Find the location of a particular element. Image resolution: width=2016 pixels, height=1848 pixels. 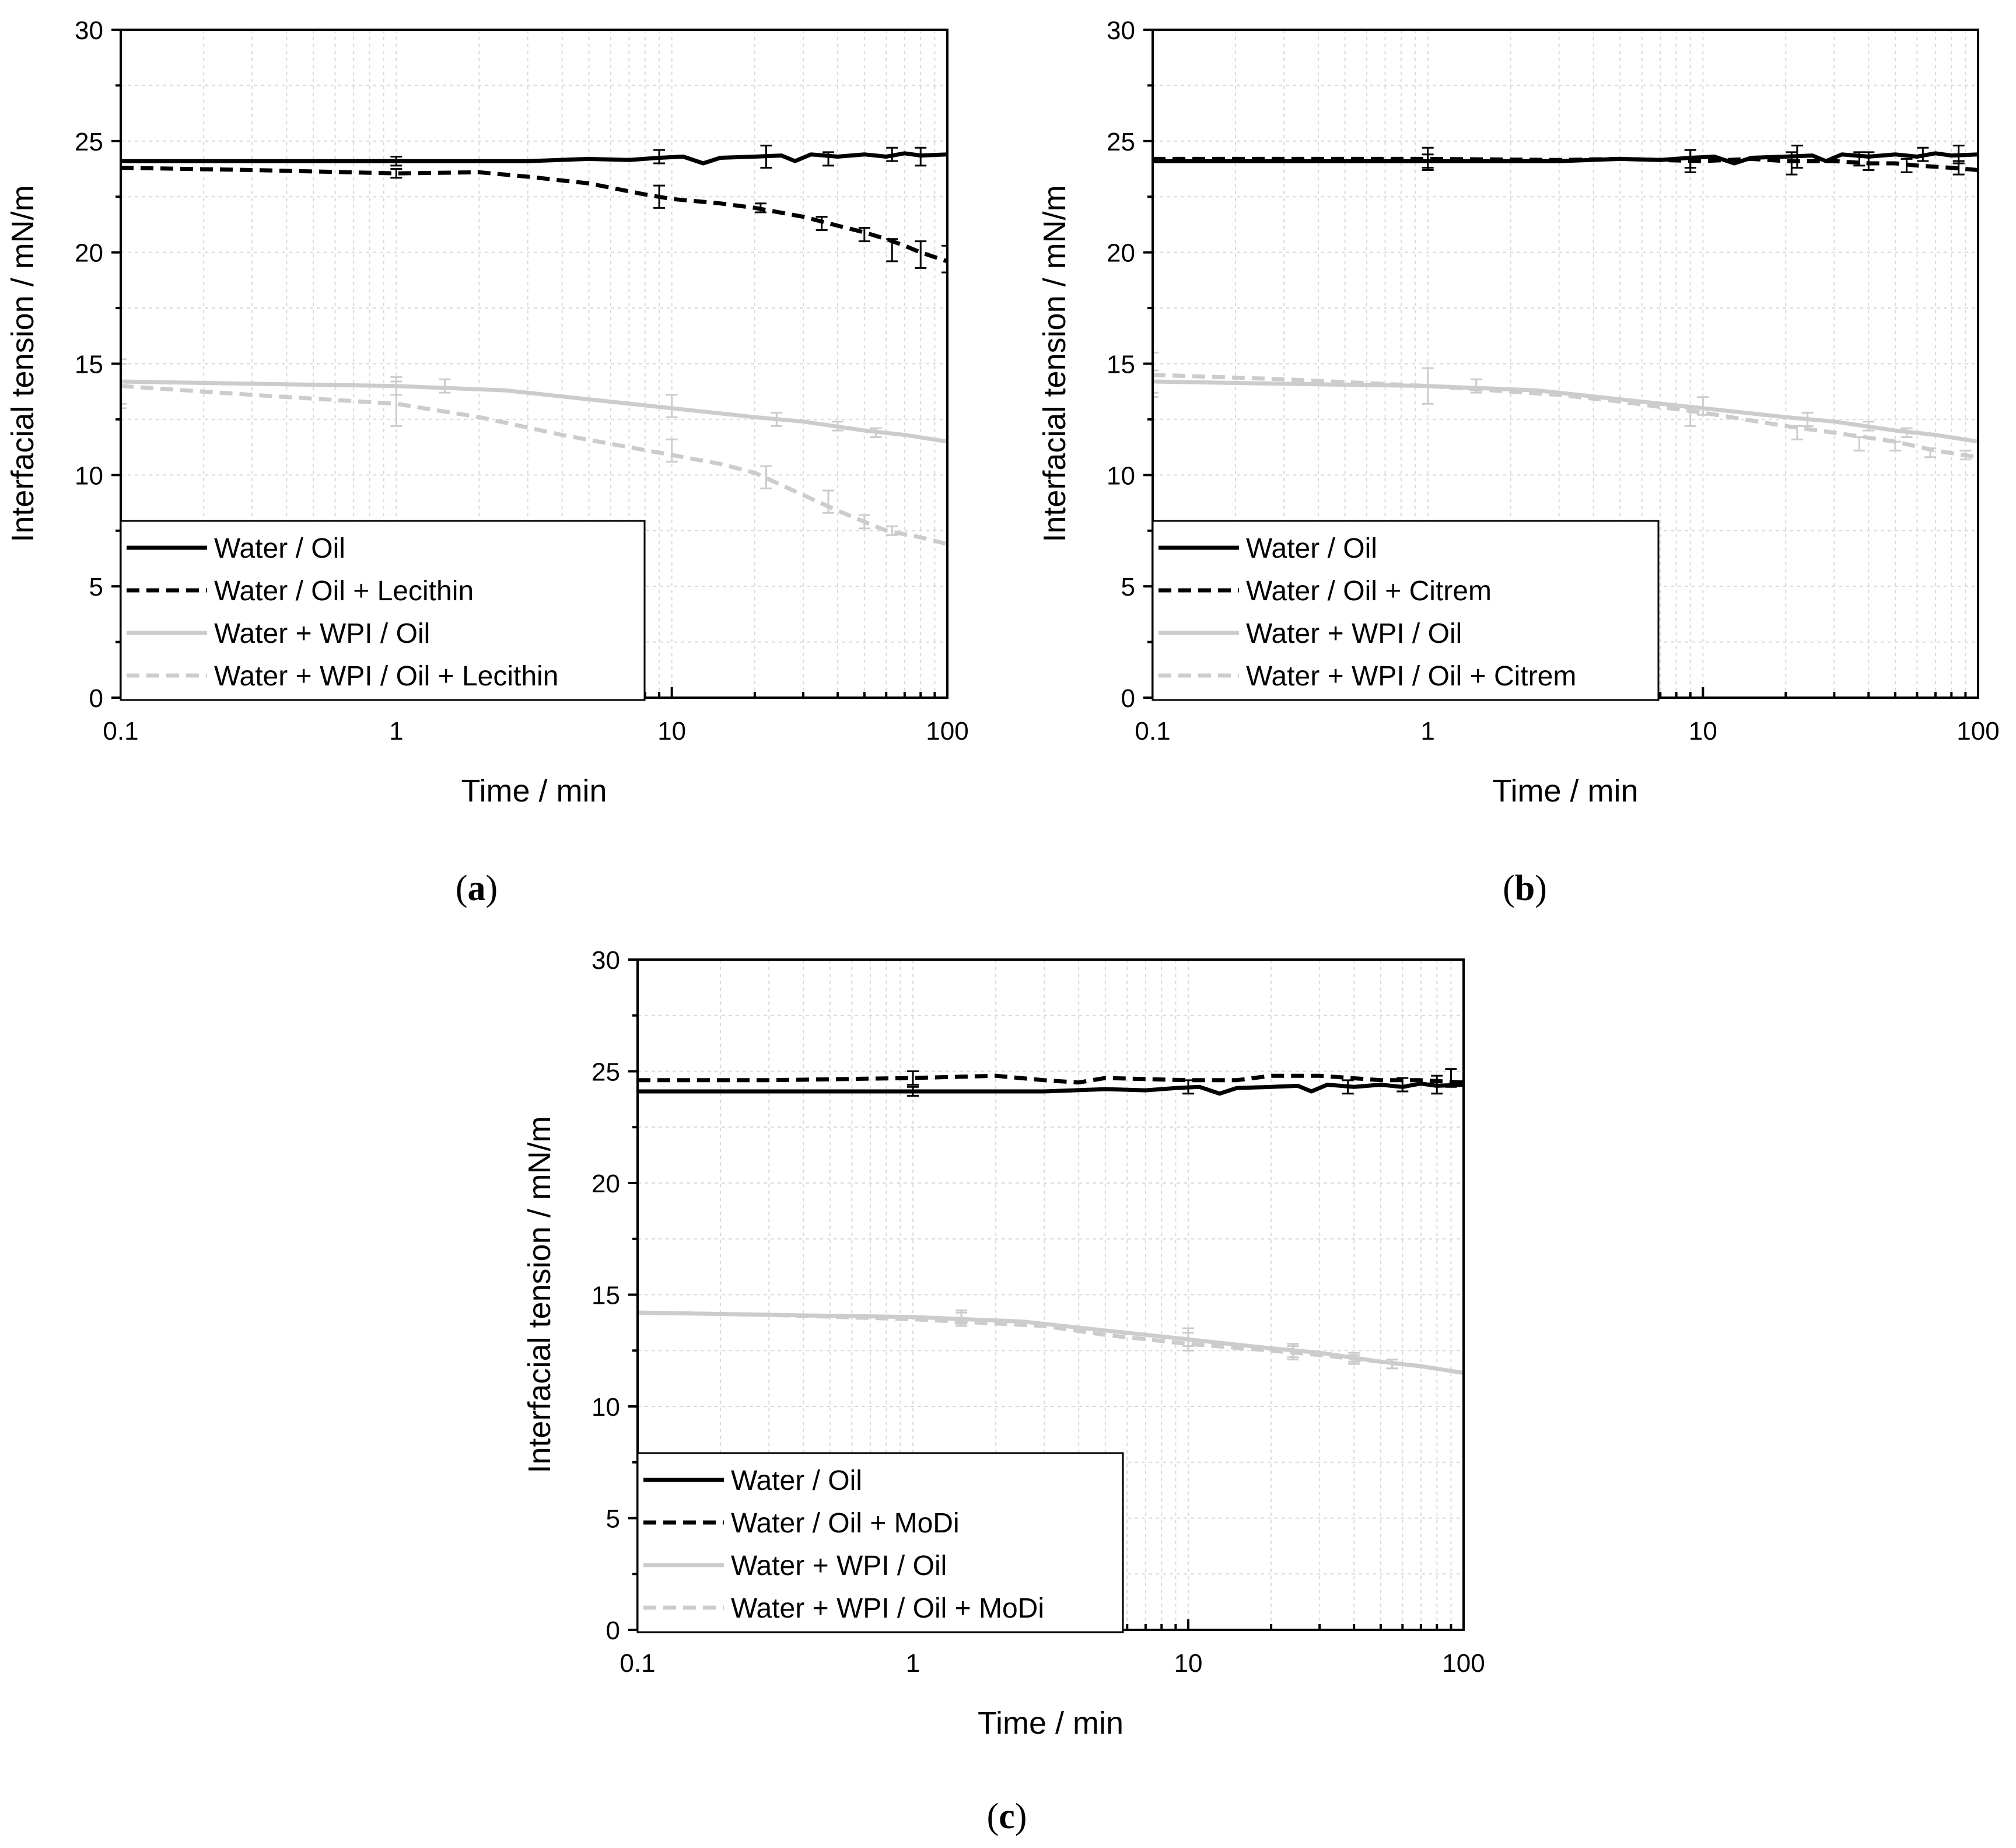

caption-letter: b is located at coordinates (1525, 888).